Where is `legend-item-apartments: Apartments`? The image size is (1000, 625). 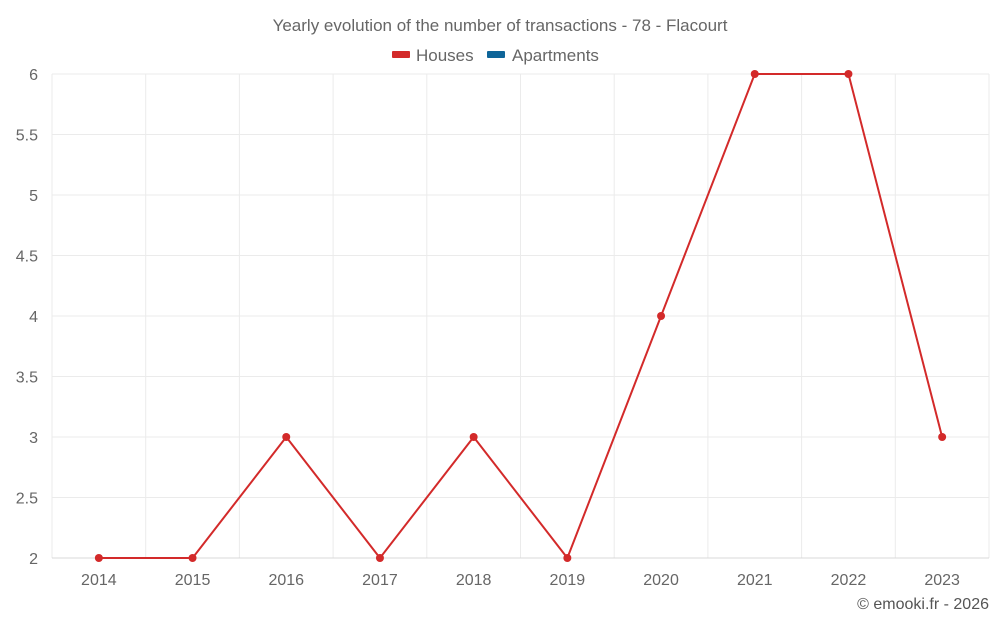
legend-item-apartments: Apartments is located at coordinates (543, 55).